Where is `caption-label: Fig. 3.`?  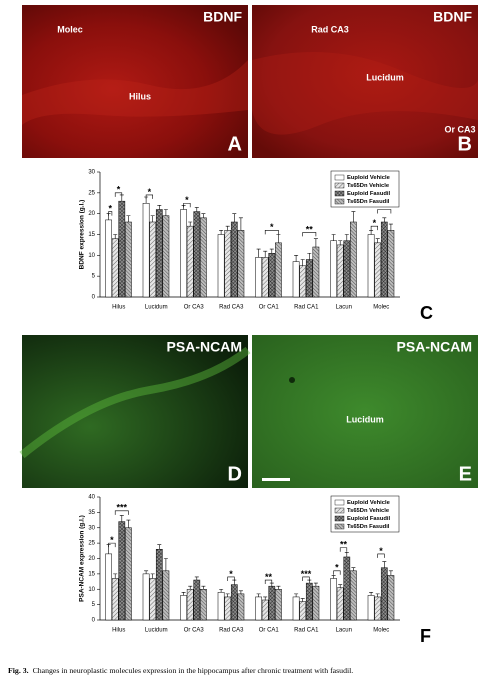
caption-label: Fig. 3. is located at coordinates (18, 670).